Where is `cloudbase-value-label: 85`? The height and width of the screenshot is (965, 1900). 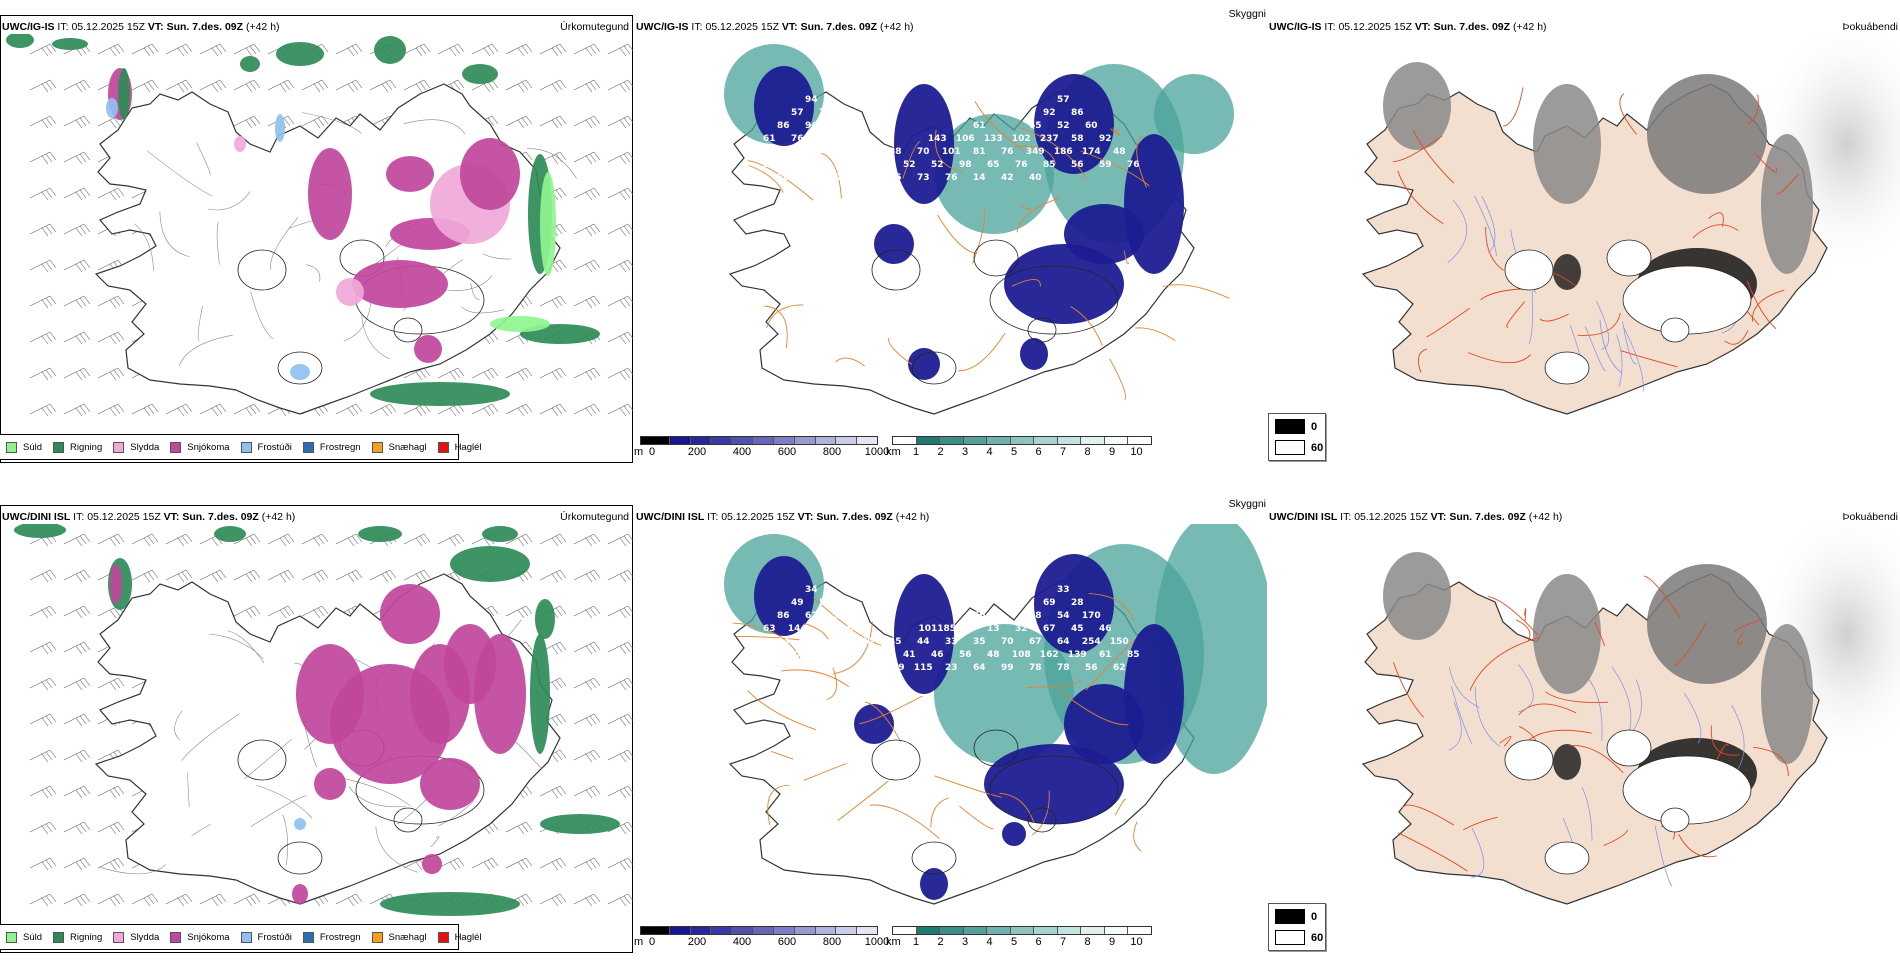 cloudbase-value-label: 85 is located at coordinates (1049, 165).